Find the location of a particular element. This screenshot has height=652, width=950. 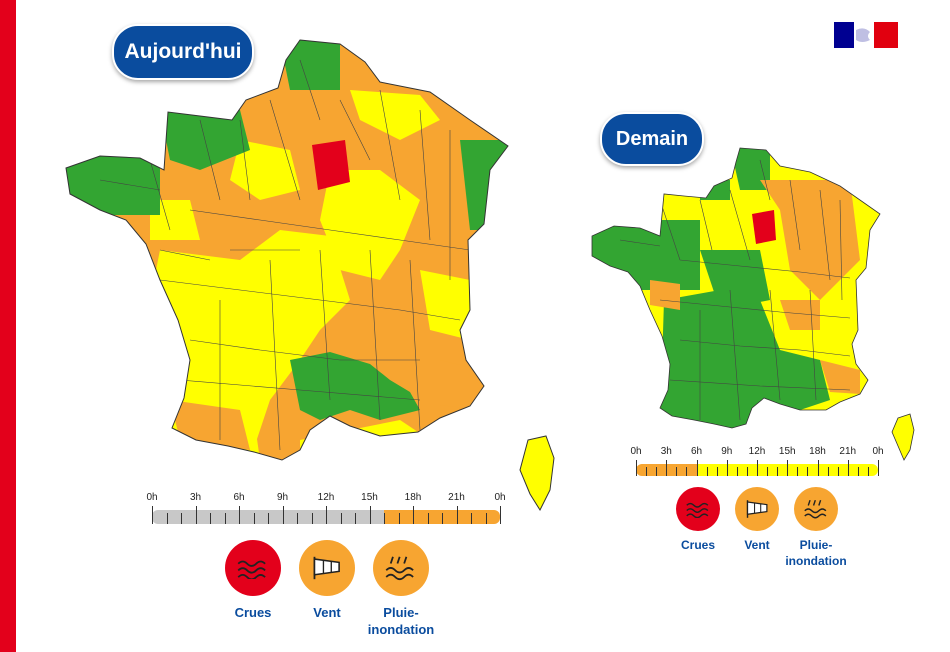

today-title: Aujourd'hui is located at coordinates (183, 52).